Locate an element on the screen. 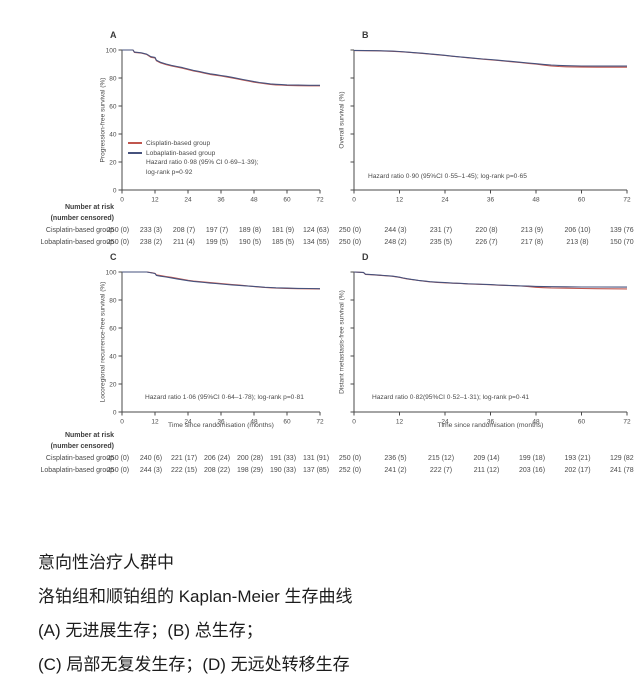 The width and height of the screenshot is (634, 691). risk-cell: 213 (8) is located at coordinates (577, 242).